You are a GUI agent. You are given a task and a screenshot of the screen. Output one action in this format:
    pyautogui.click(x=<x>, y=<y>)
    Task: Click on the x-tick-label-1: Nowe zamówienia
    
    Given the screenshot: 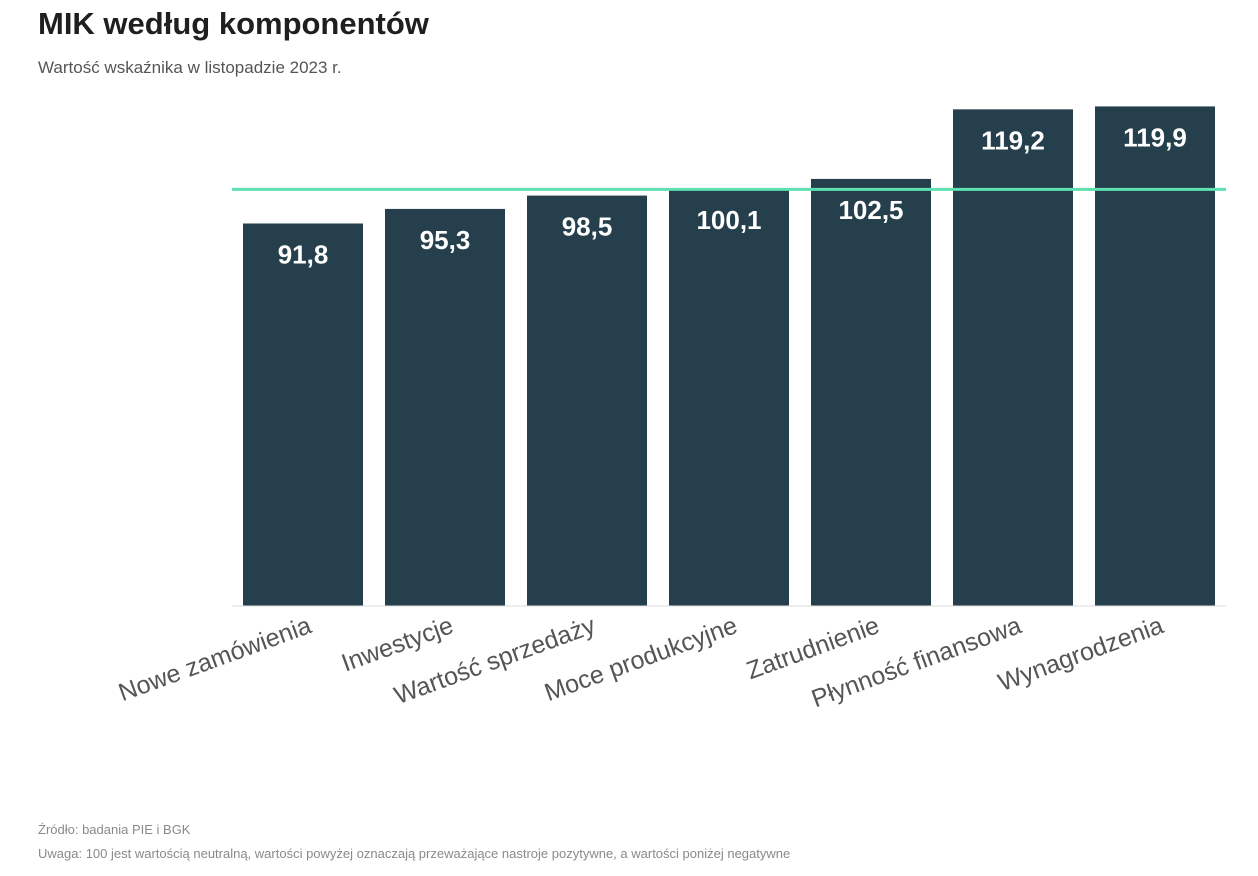 What is the action you would take?
    pyautogui.click(x=215, y=659)
    